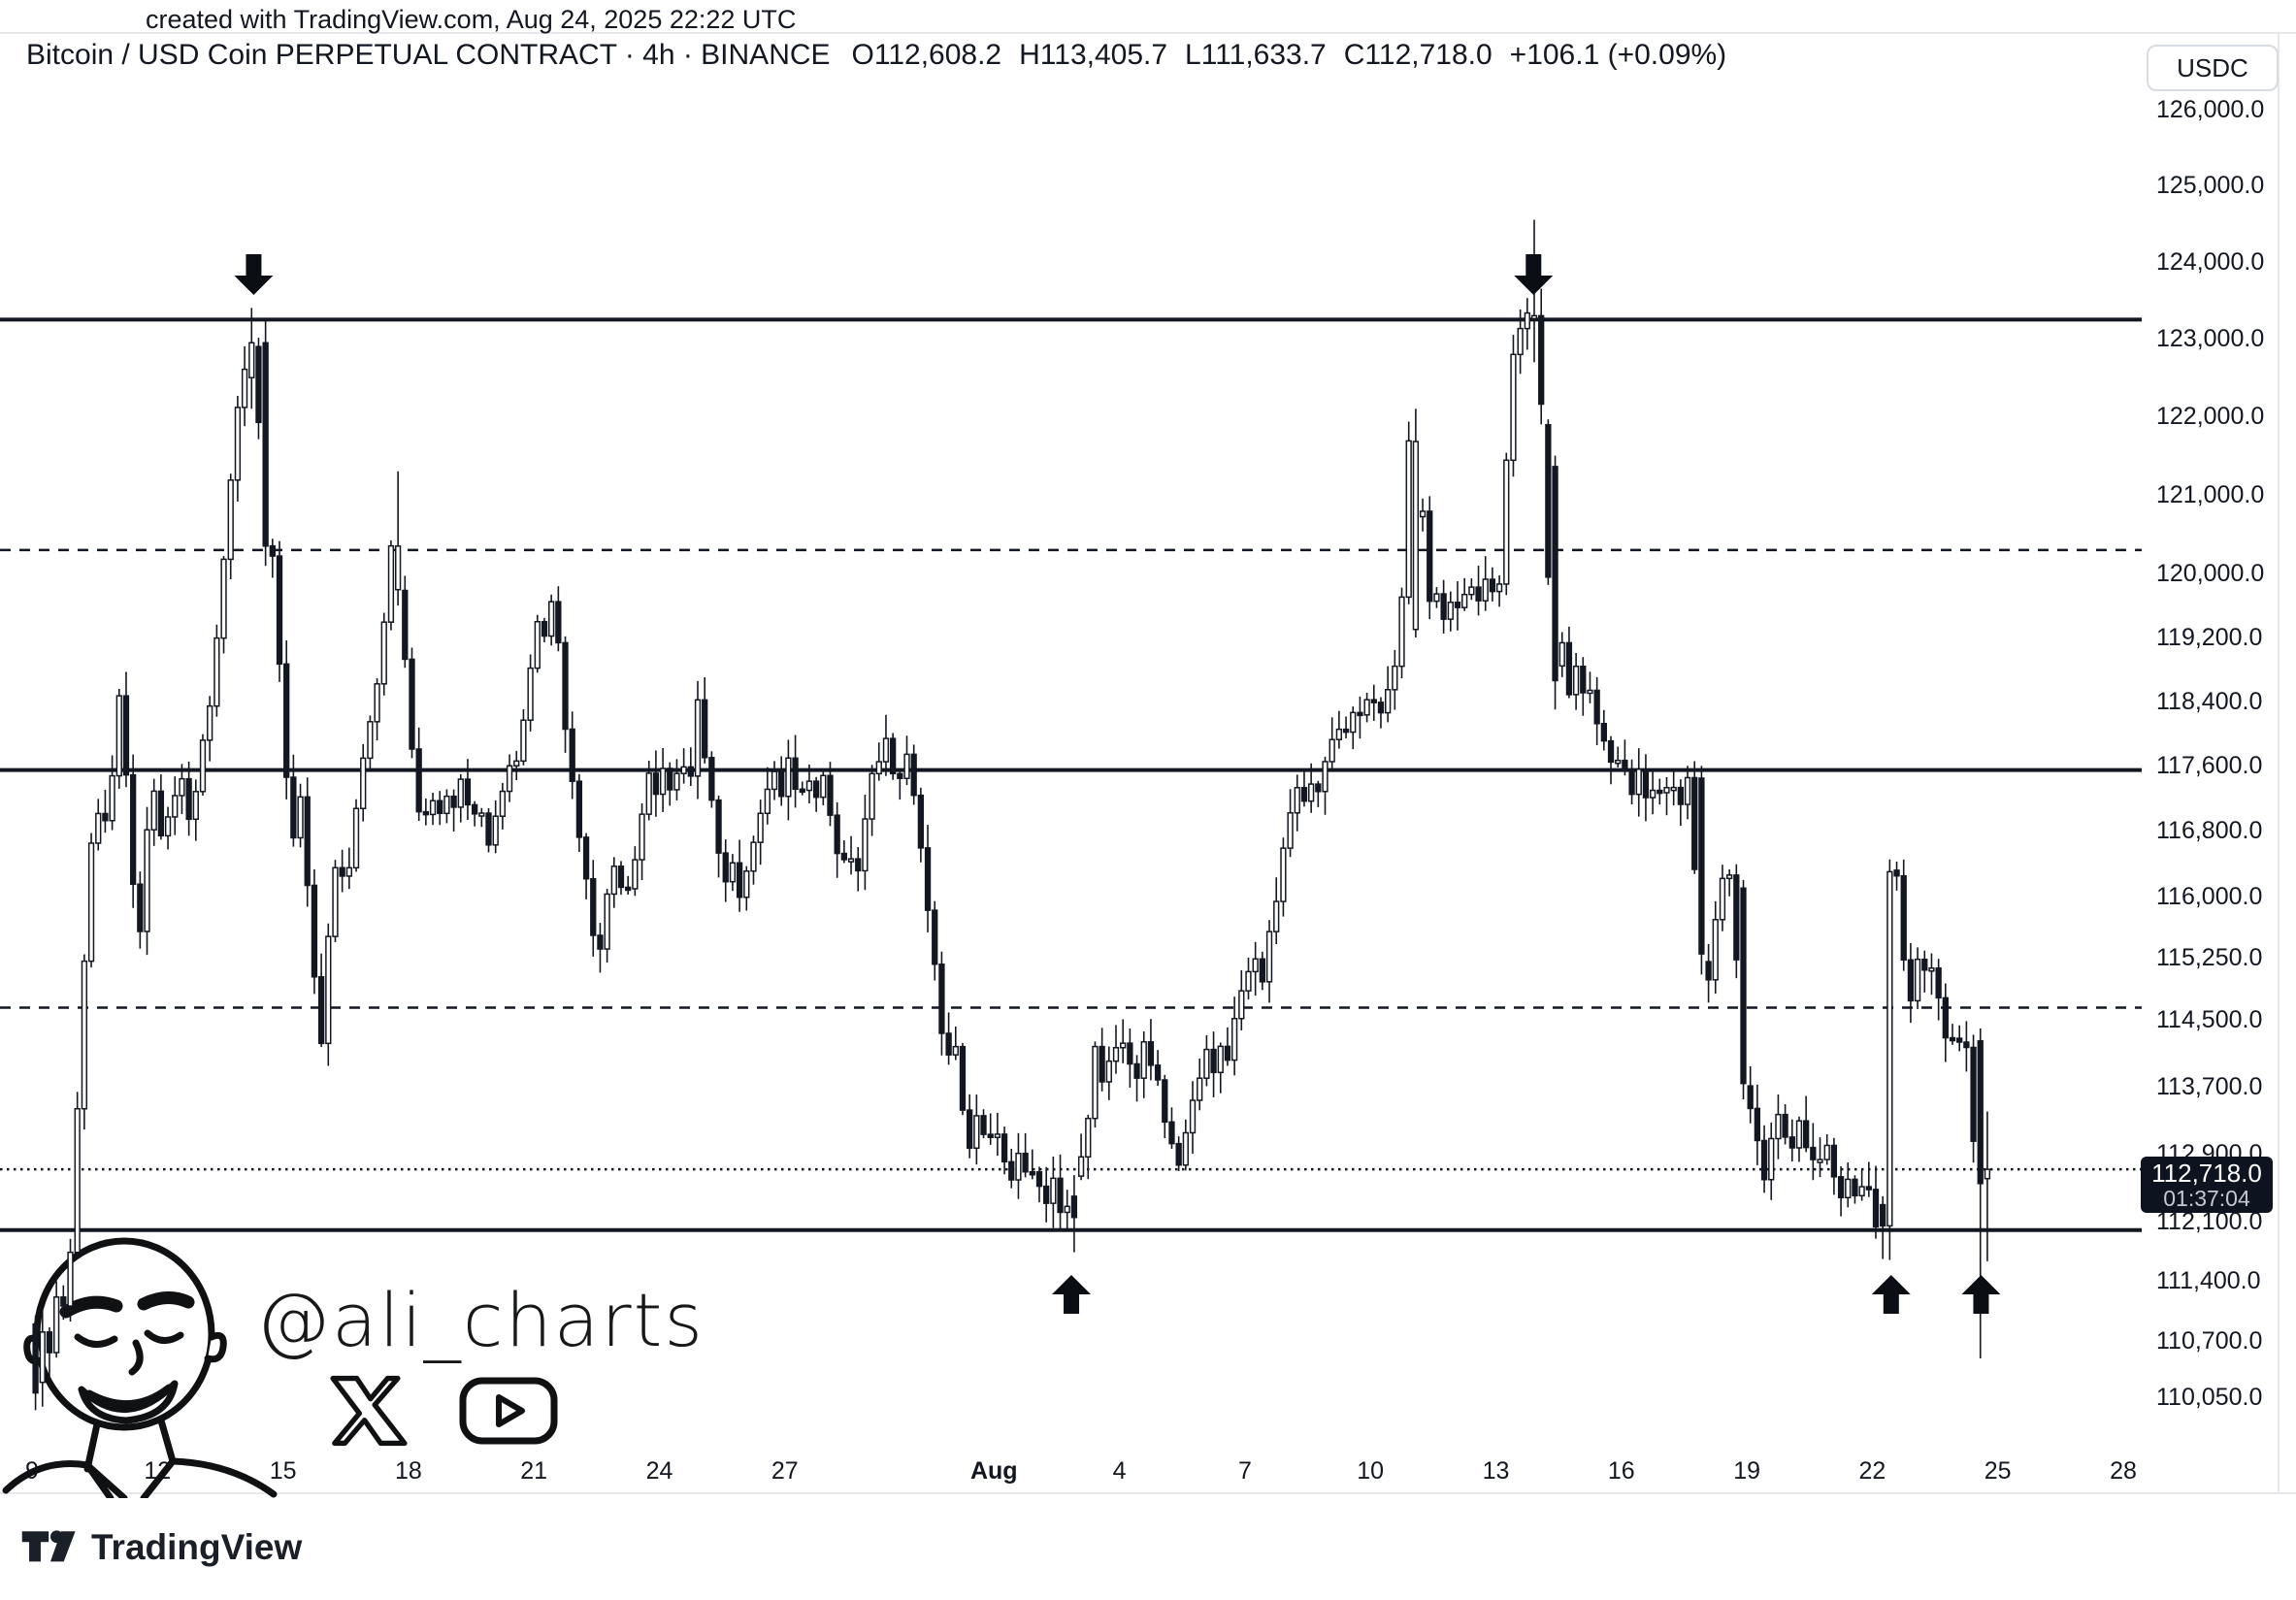 This screenshot has height=1600, width=2296. I want to click on price-axis-border, so click(2279, 762).